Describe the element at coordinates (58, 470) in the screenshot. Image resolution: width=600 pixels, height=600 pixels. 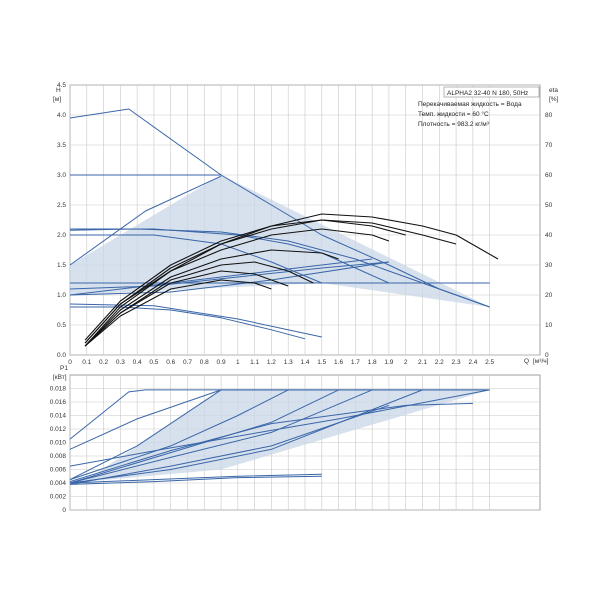
I see `power-y-tick-label: 0.006` at that location.